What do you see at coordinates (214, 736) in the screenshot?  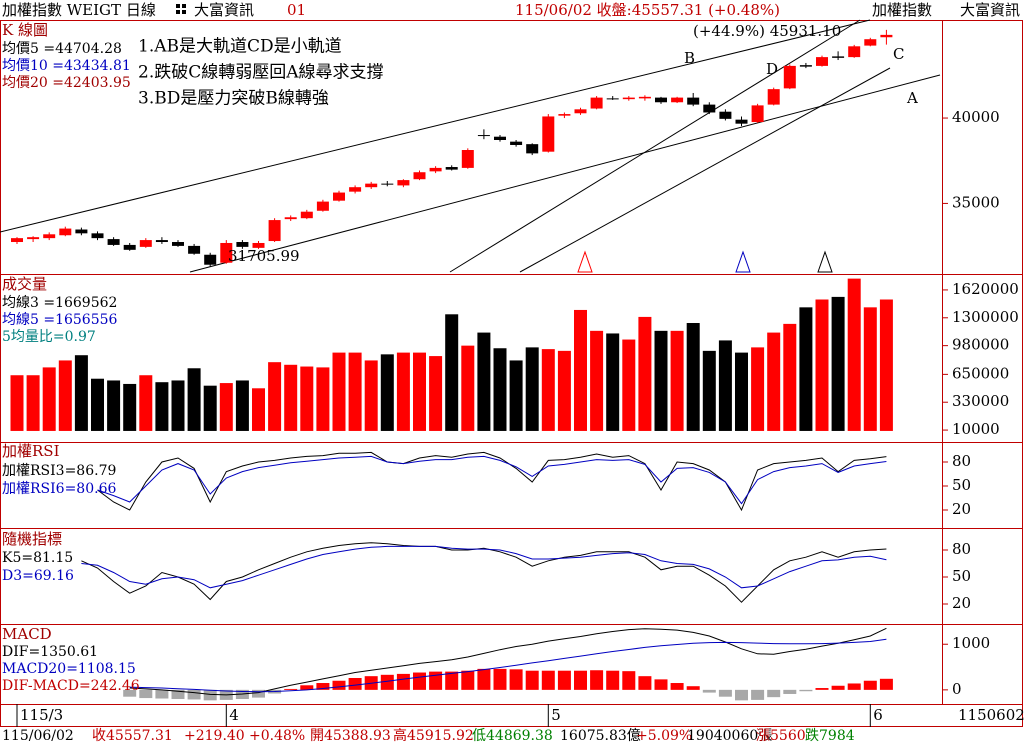 I see `footer-change: +219.40` at bounding box center [214, 736].